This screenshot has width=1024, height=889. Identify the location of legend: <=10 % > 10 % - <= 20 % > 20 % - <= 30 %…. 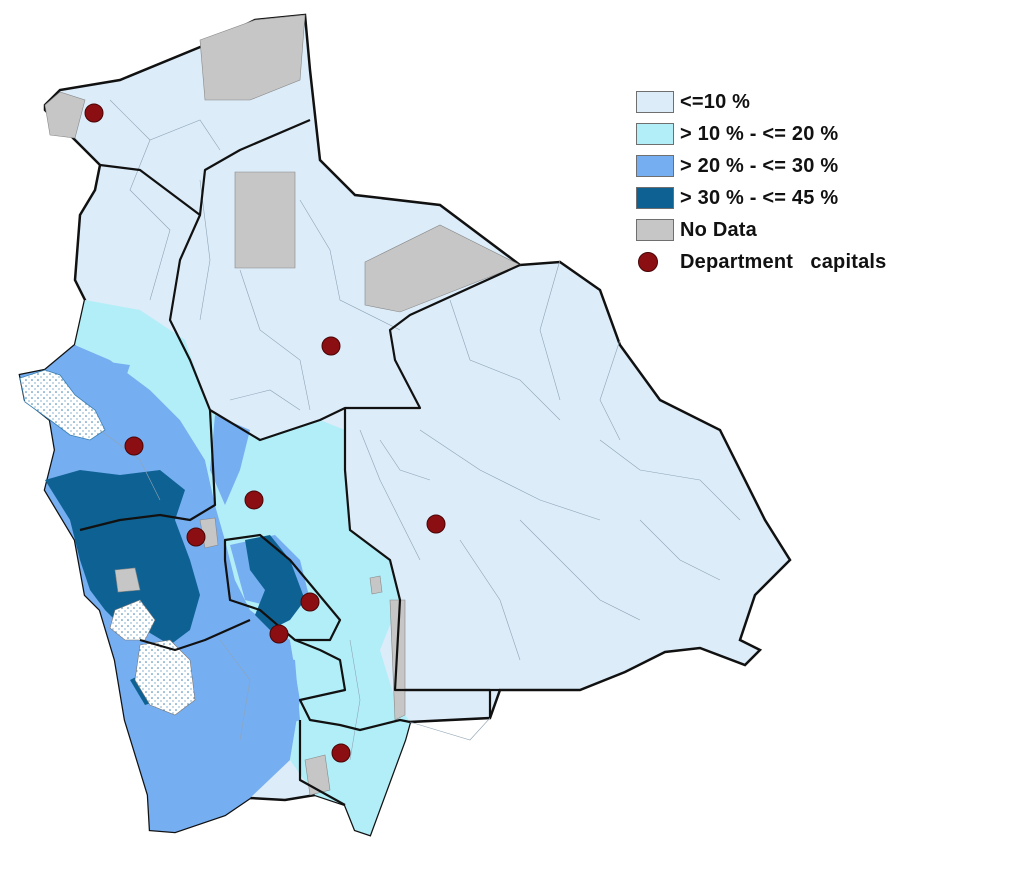
(801, 182).